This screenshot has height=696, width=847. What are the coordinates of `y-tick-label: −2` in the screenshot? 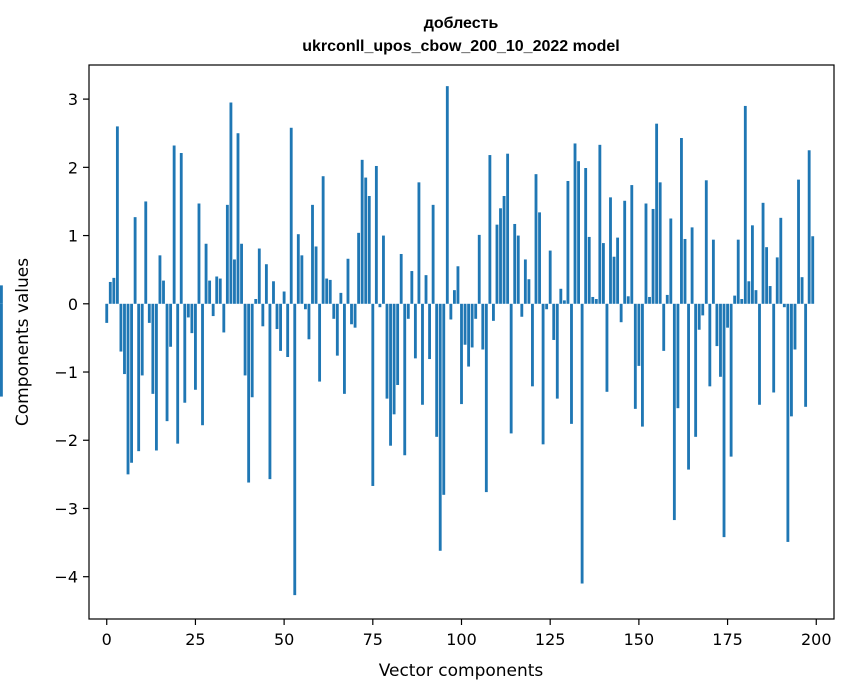 It's located at (66, 440).